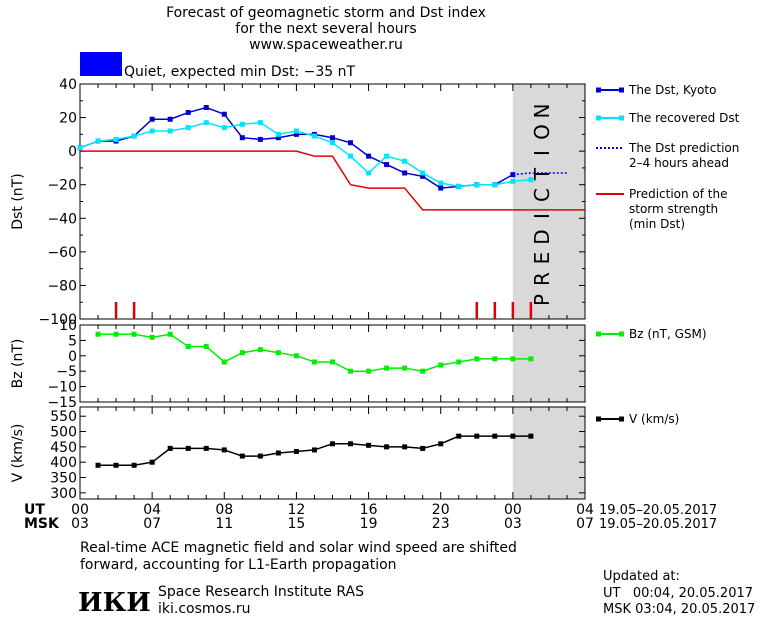 This screenshot has height=620, width=760. Describe the element at coordinates (62, 403) in the screenshot. I see `y-tick-label: −15` at that location.